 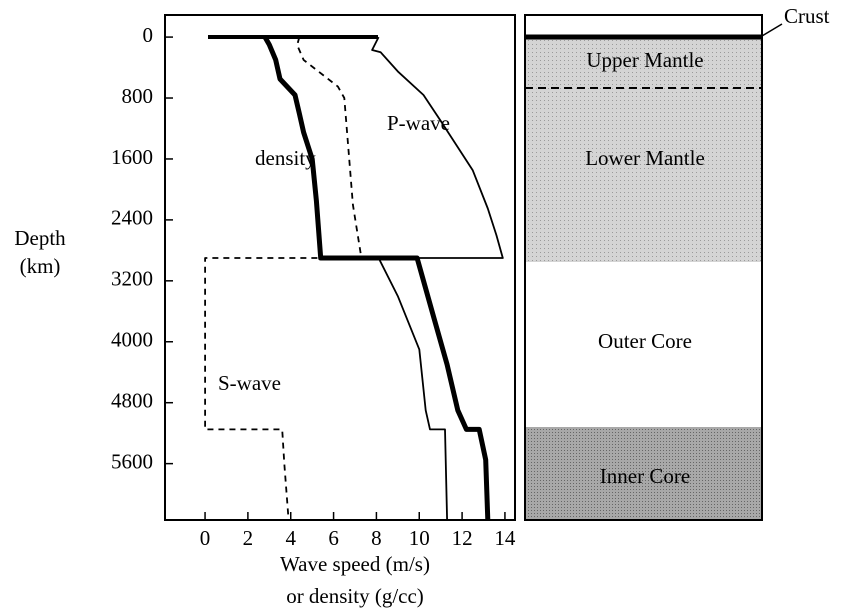 I want to click on x-axis-label: or density (g/cc), so click(x=355, y=596).